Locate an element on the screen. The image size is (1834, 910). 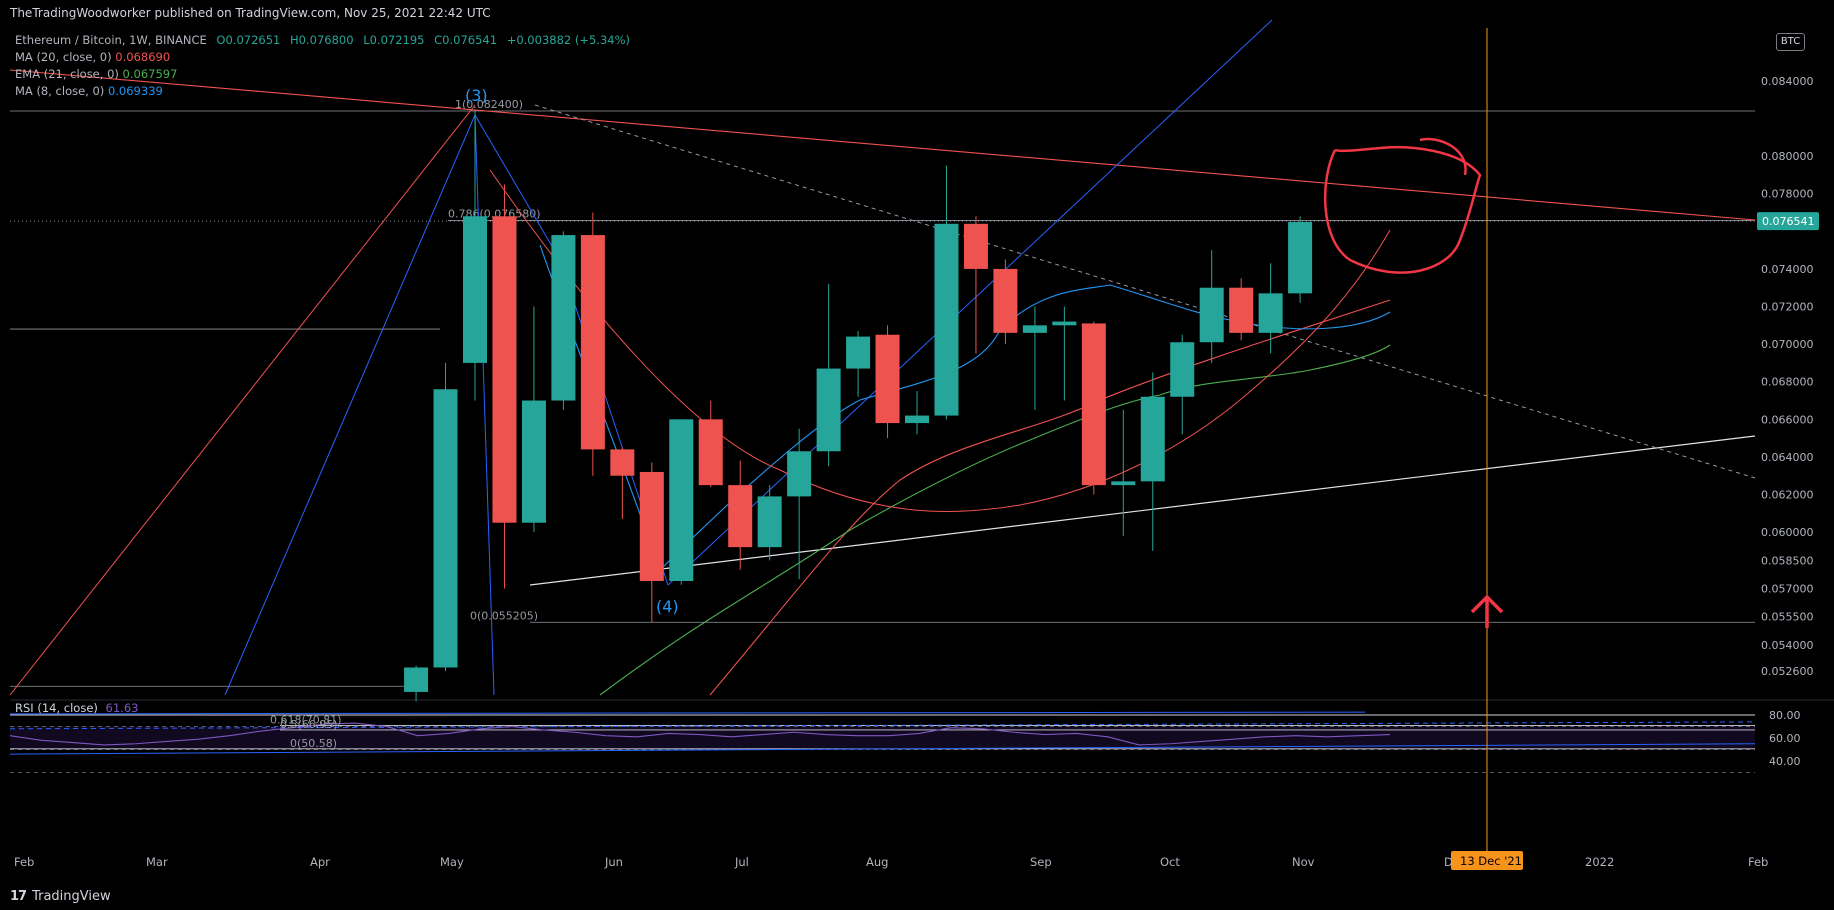
rsi-legend: RSI (14, close) 61.63 is located at coordinates (76, 708).